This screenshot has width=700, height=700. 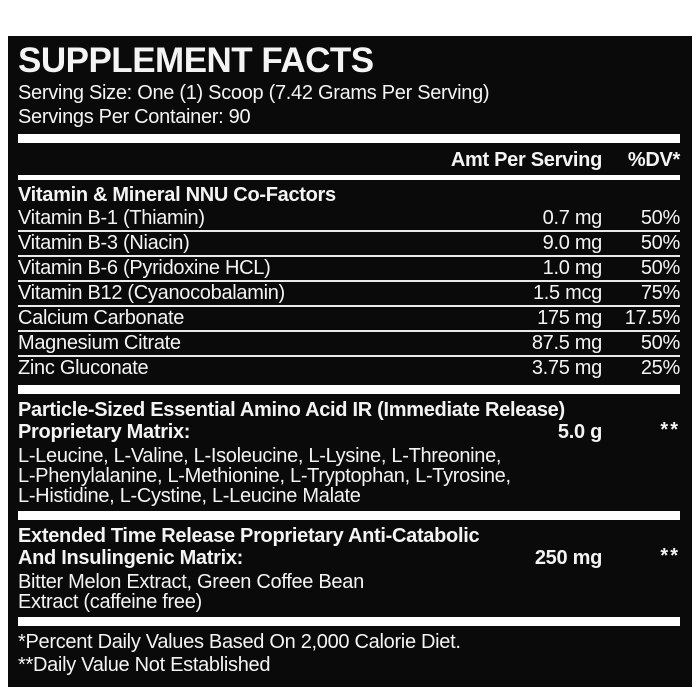 What do you see at coordinates (572, 243) in the screenshot?
I see `ingredient-amount: 9.0 mg` at bounding box center [572, 243].